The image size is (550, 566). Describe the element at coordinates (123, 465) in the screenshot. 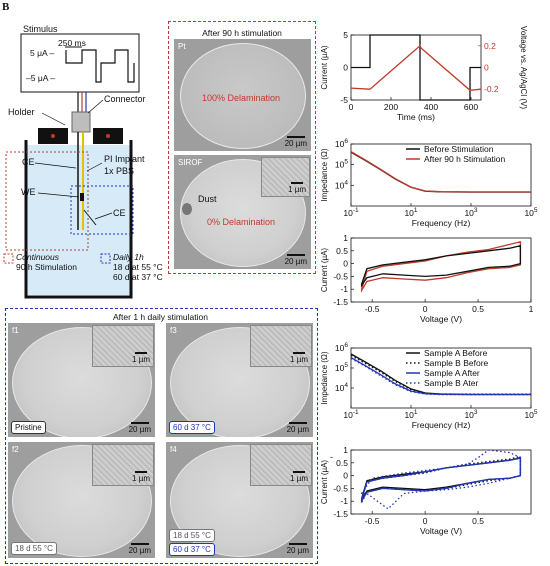

I see `f2-inset: 1 µm` at that location.